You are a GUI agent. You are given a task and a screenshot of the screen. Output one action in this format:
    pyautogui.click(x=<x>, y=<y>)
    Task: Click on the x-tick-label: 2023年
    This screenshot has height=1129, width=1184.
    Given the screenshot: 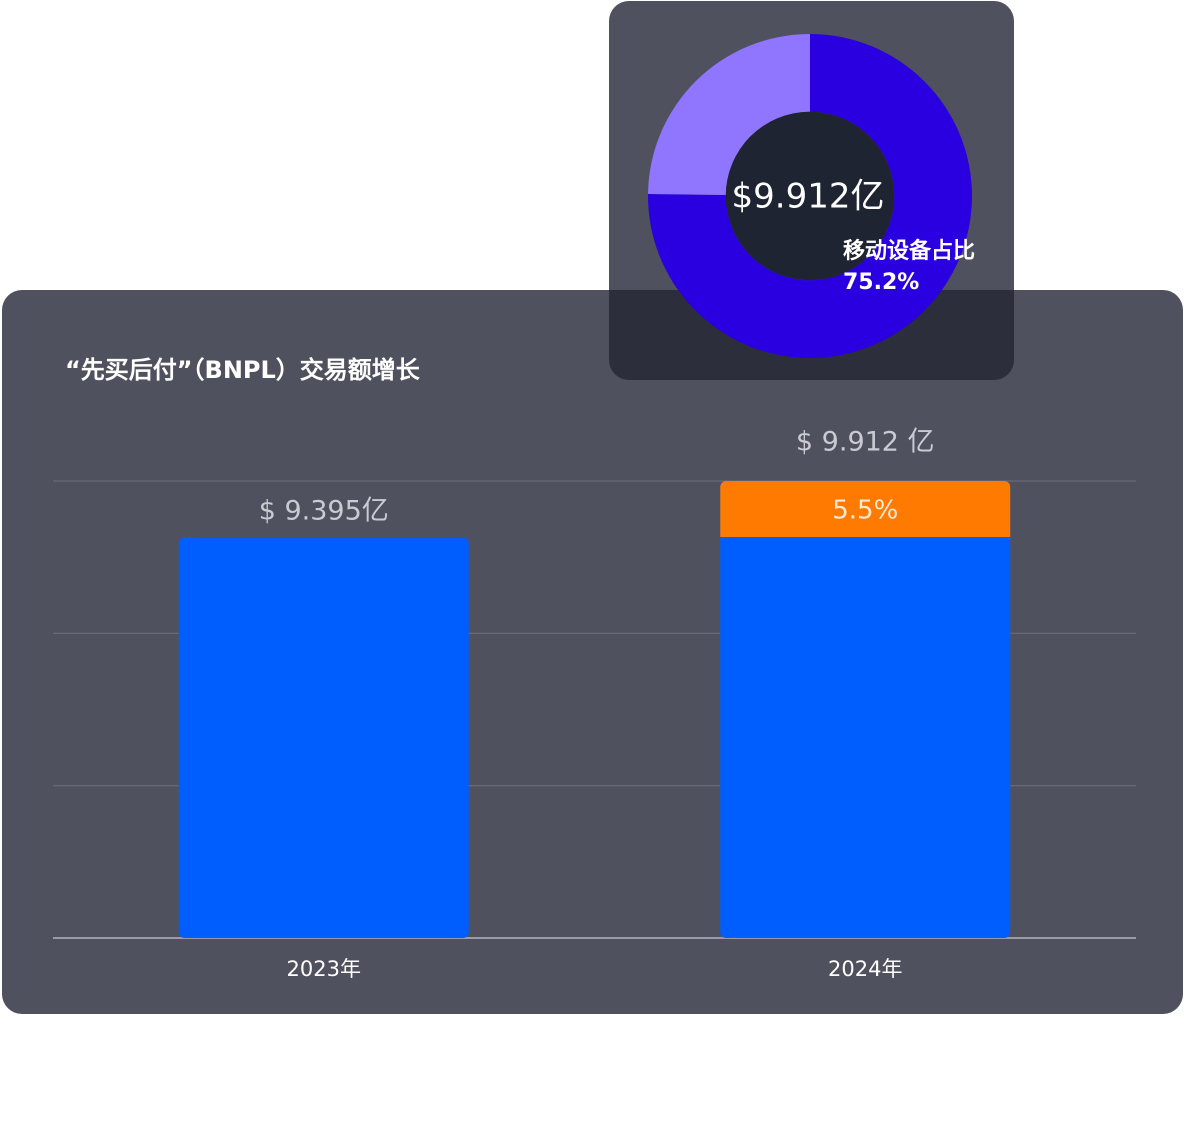 What is the action you would take?
    pyautogui.click(x=324, y=969)
    